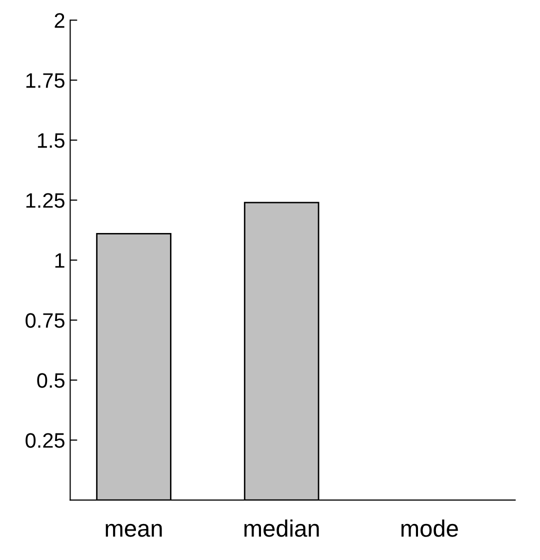 Image resolution: width=540 pixels, height=560 pixels. What do you see at coordinates (59, 260) in the screenshot?
I see `y-tick-label: 1` at bounding box center [59, 260].